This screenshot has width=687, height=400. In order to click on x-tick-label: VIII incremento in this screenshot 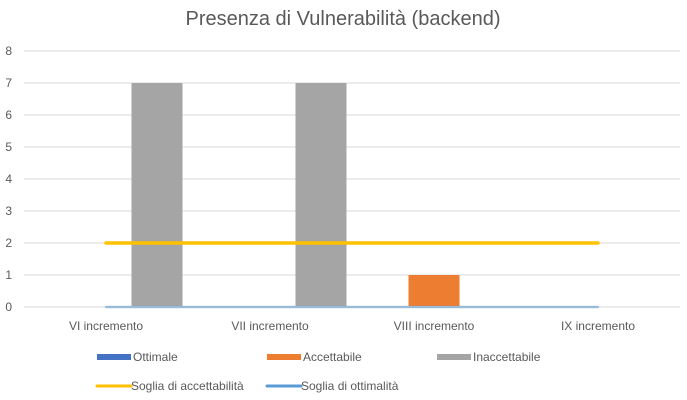, I will do `click(434, 326)`.